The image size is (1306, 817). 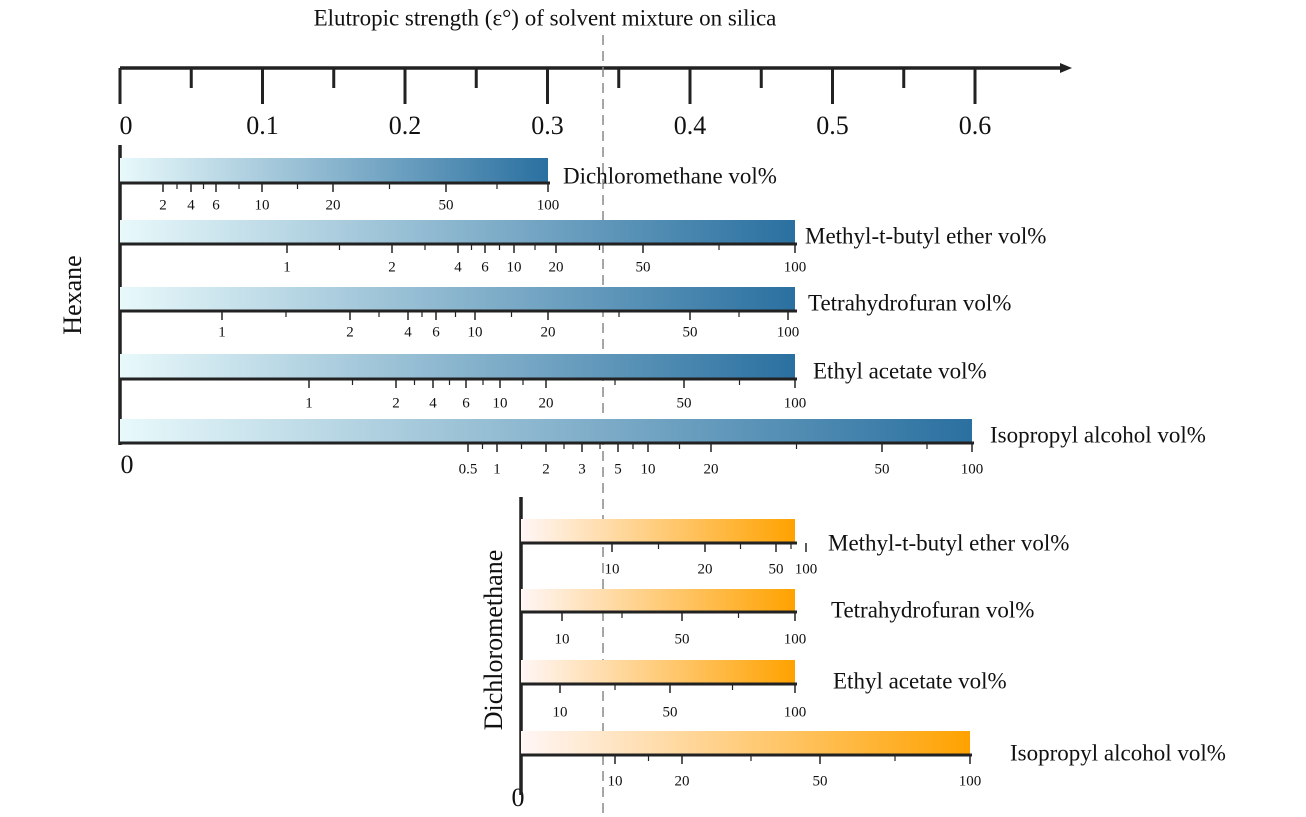 What do you see at coordinates (262, 125) in the screenshot?
I see `axis-tick-label: 0.1` at bounding box center [262, 125].